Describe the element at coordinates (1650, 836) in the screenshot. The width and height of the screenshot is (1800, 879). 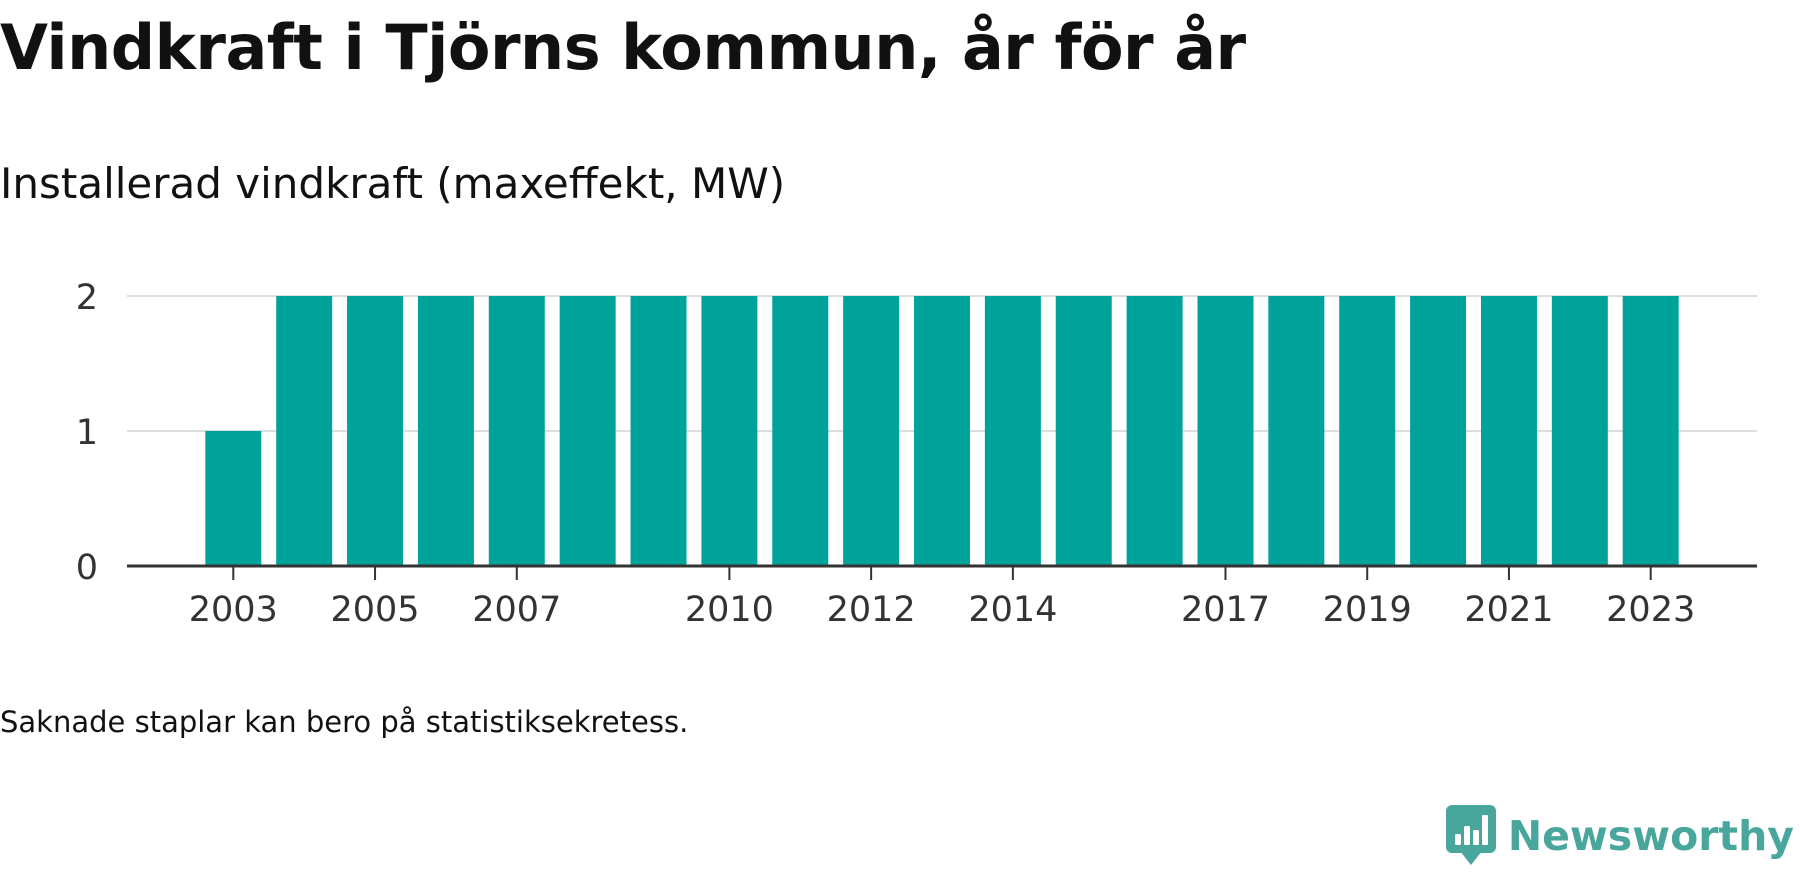
I see `brand-name: Newsworthy` at that location.